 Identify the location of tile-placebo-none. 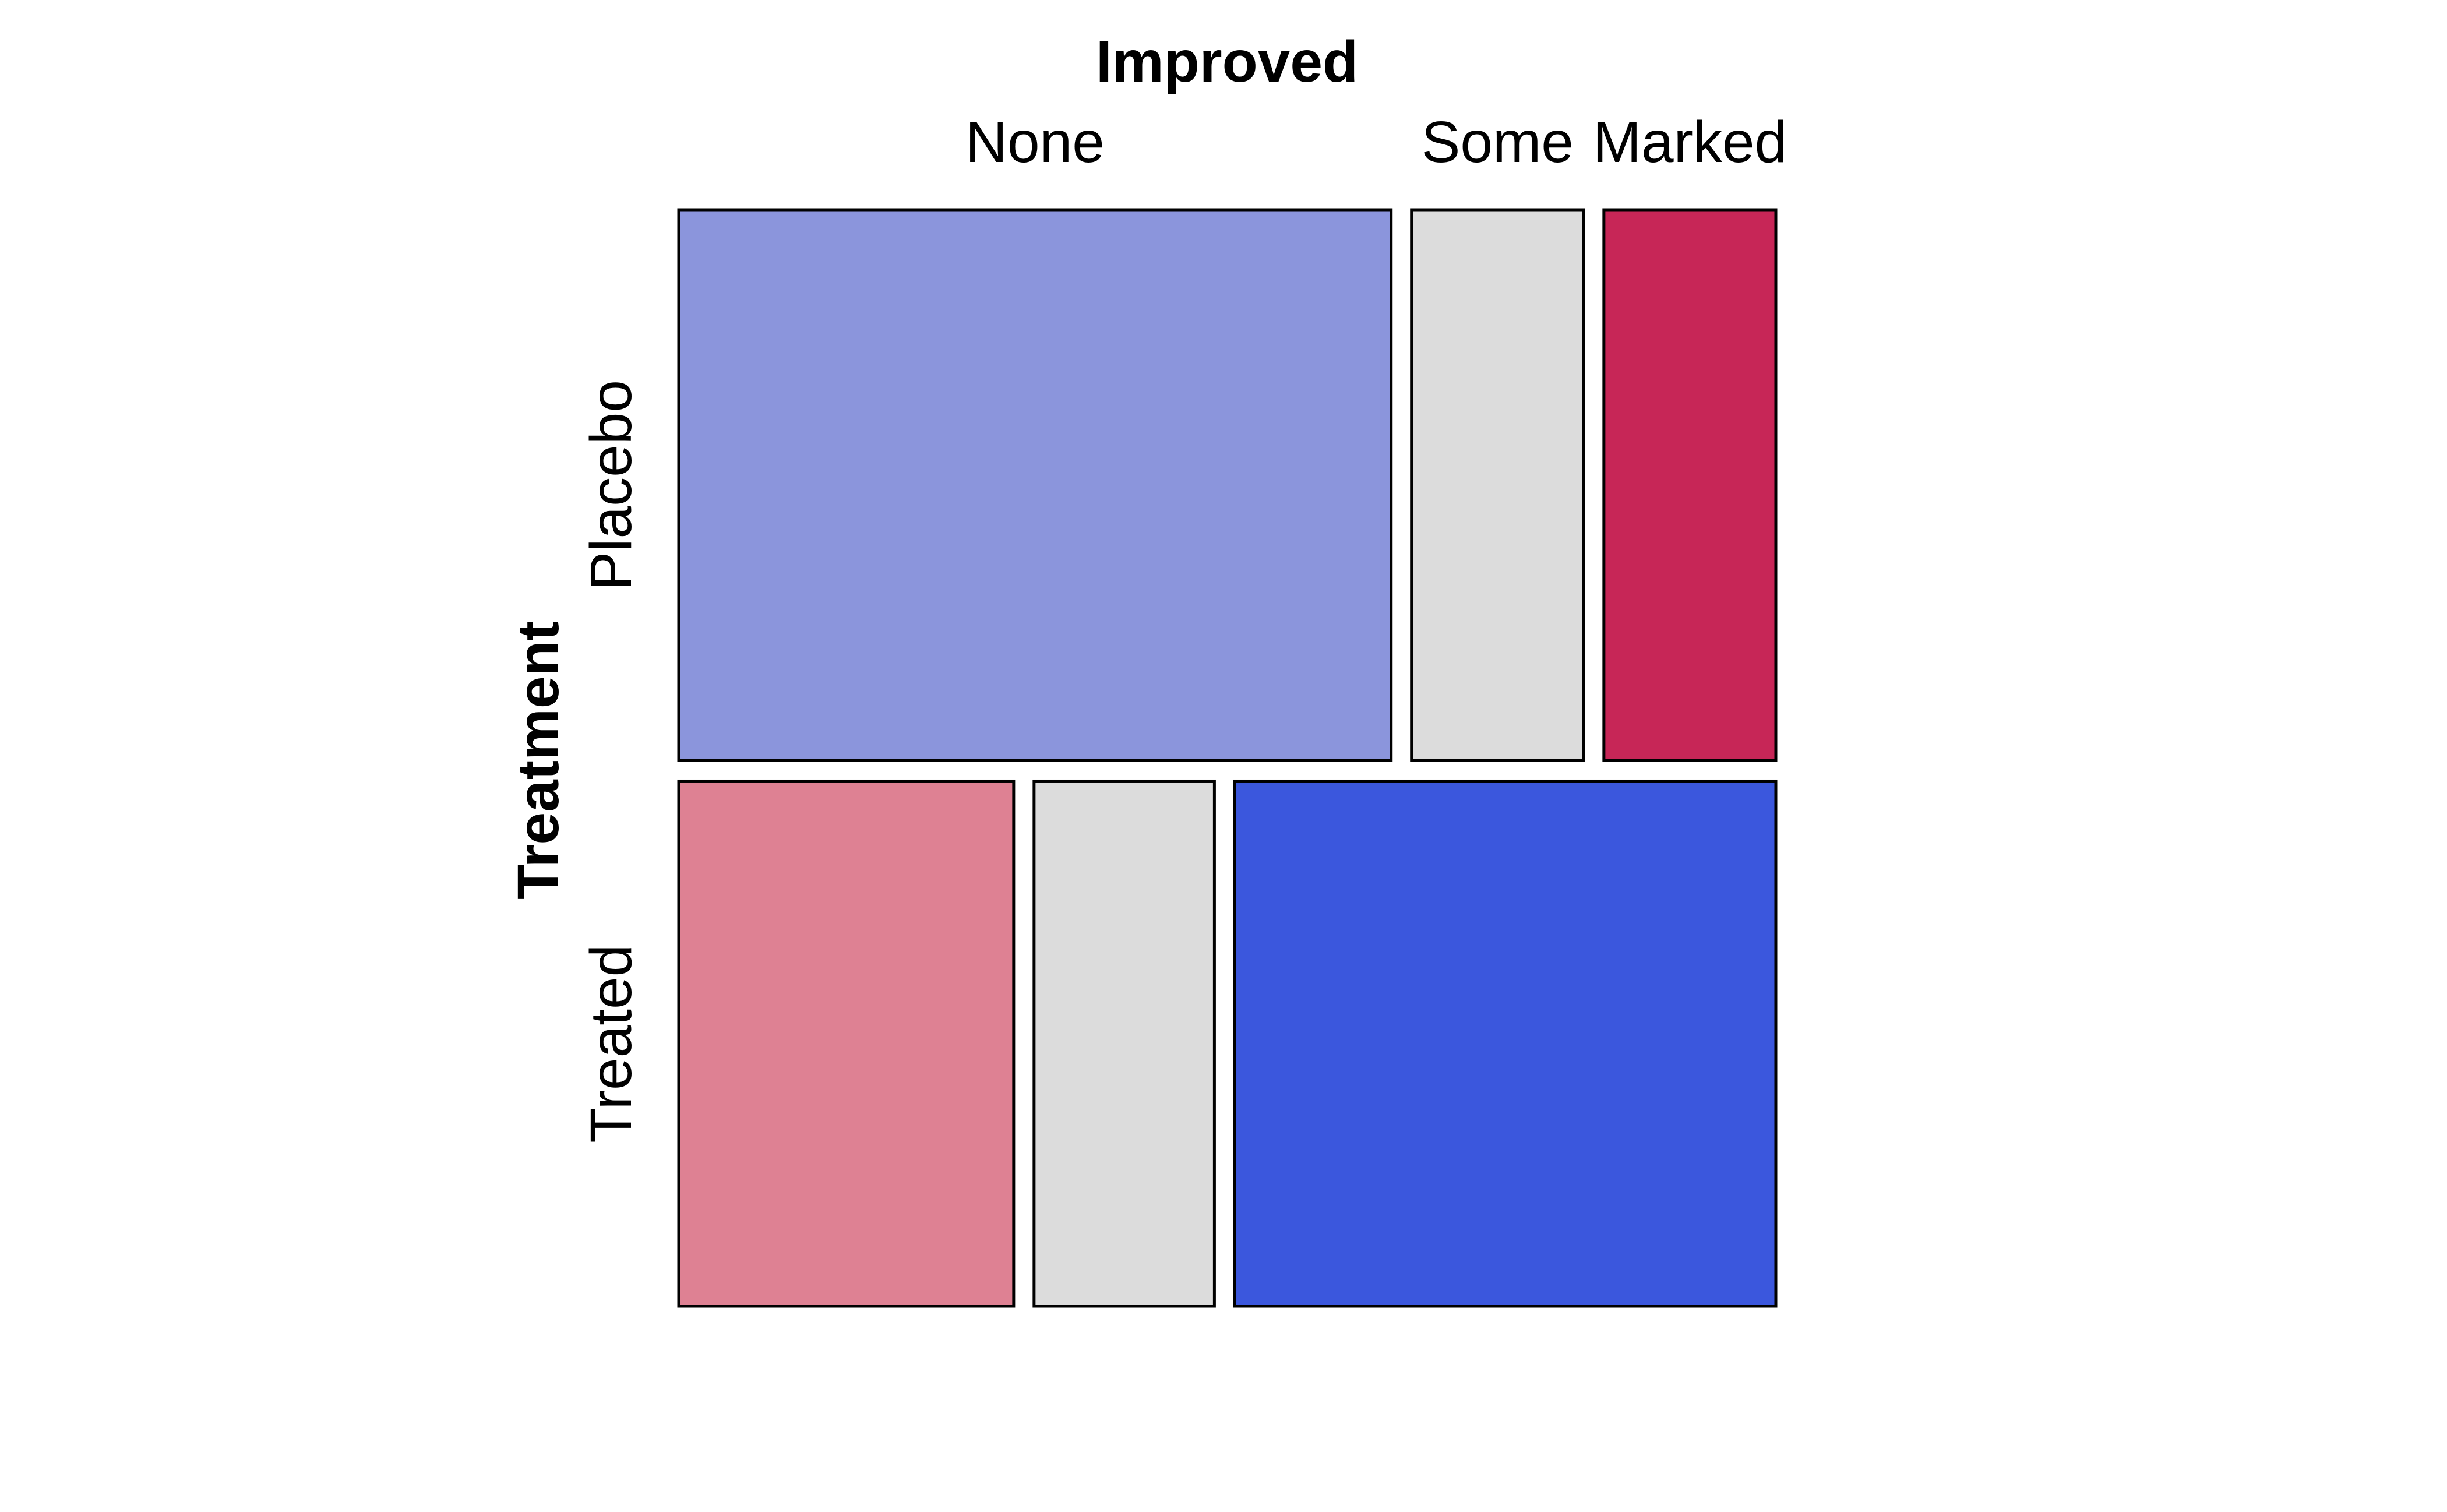
(1035, 485).